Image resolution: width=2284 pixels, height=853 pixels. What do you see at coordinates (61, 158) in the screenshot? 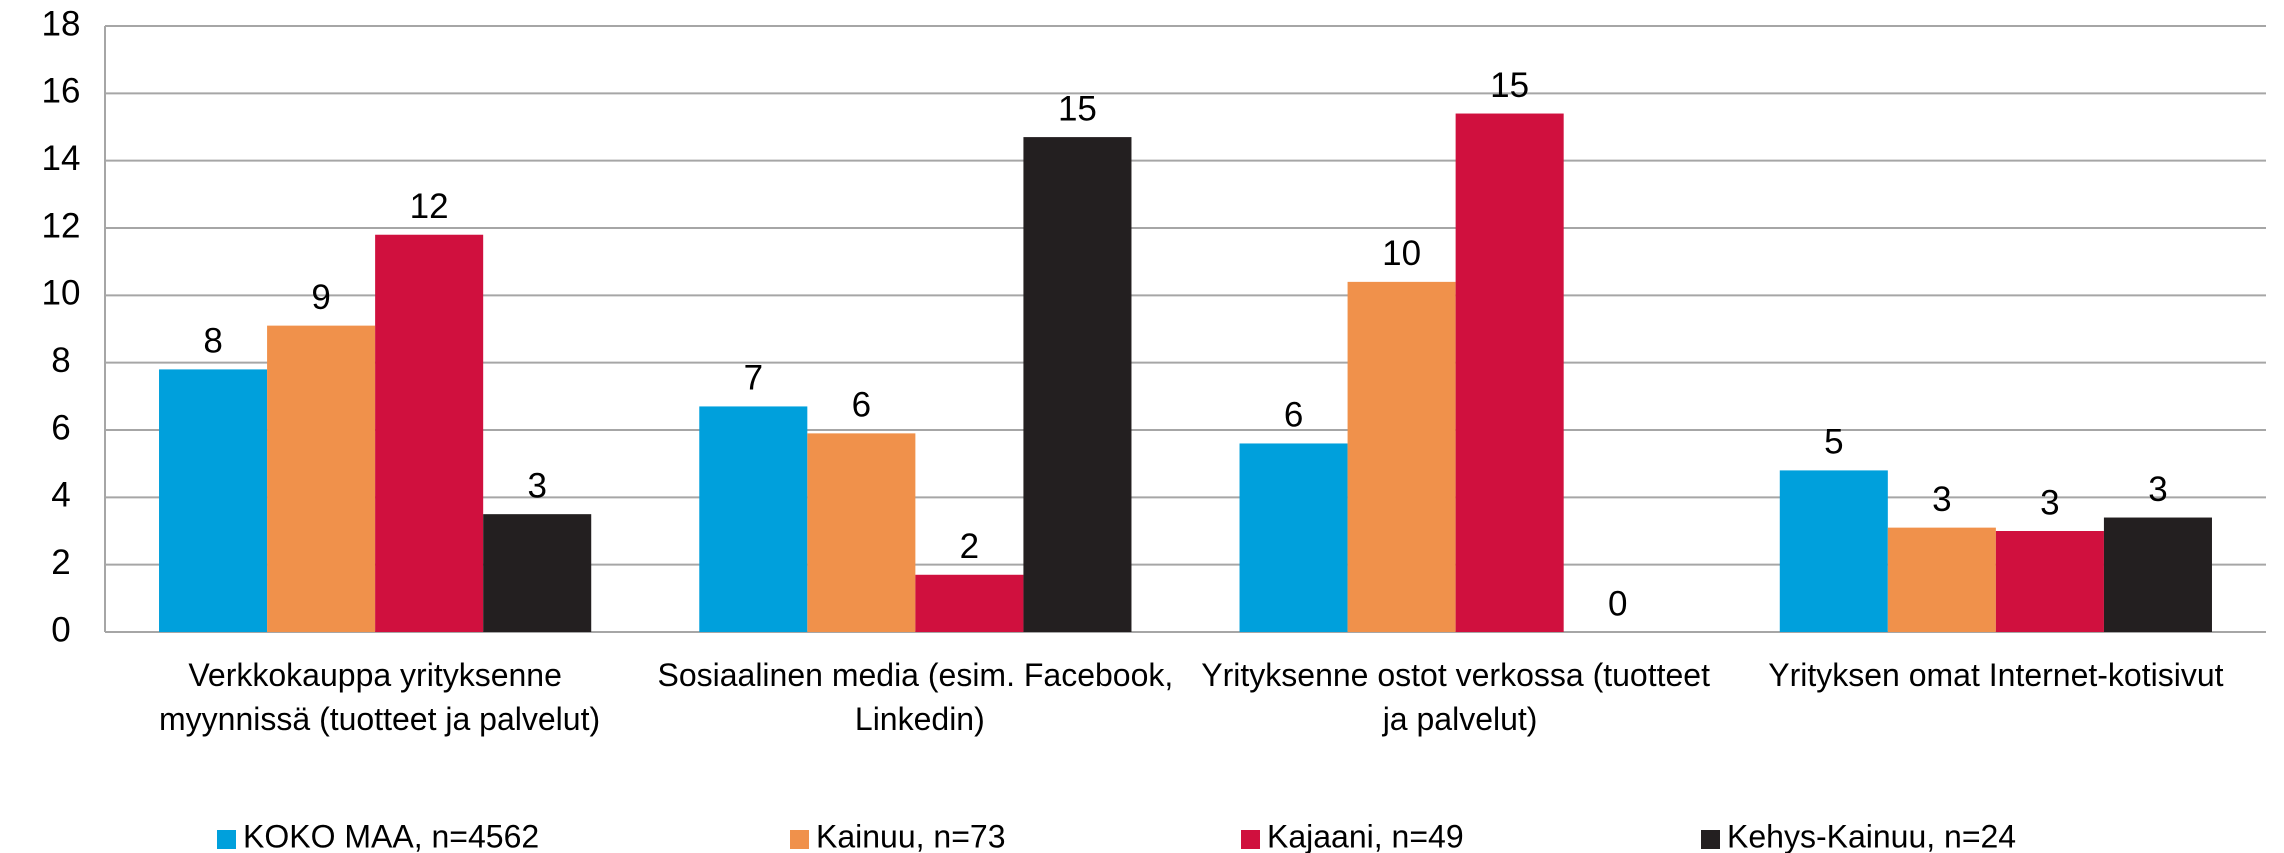
I see `y-tick-label: 14` at bounding box center [61, 158].